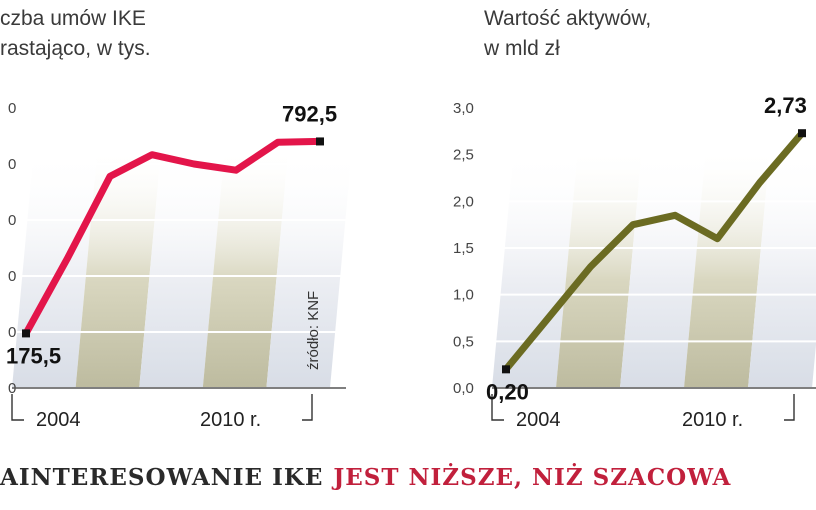 This screenshot has width=816, height=510. Describe the element at coordinates (785, 105) in the screenshot. I see `end-value-label: 2,73` at that location.